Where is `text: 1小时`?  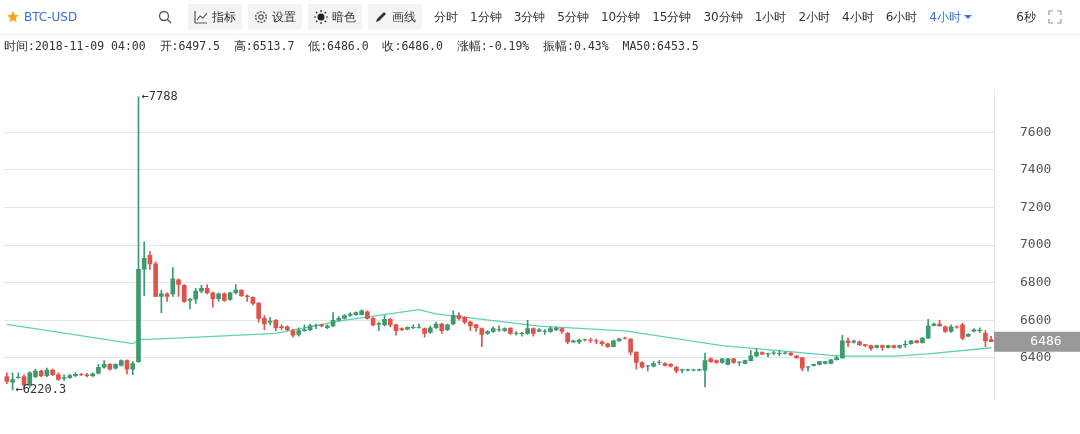
text: 1小时 is located at coordinates (770, 17).